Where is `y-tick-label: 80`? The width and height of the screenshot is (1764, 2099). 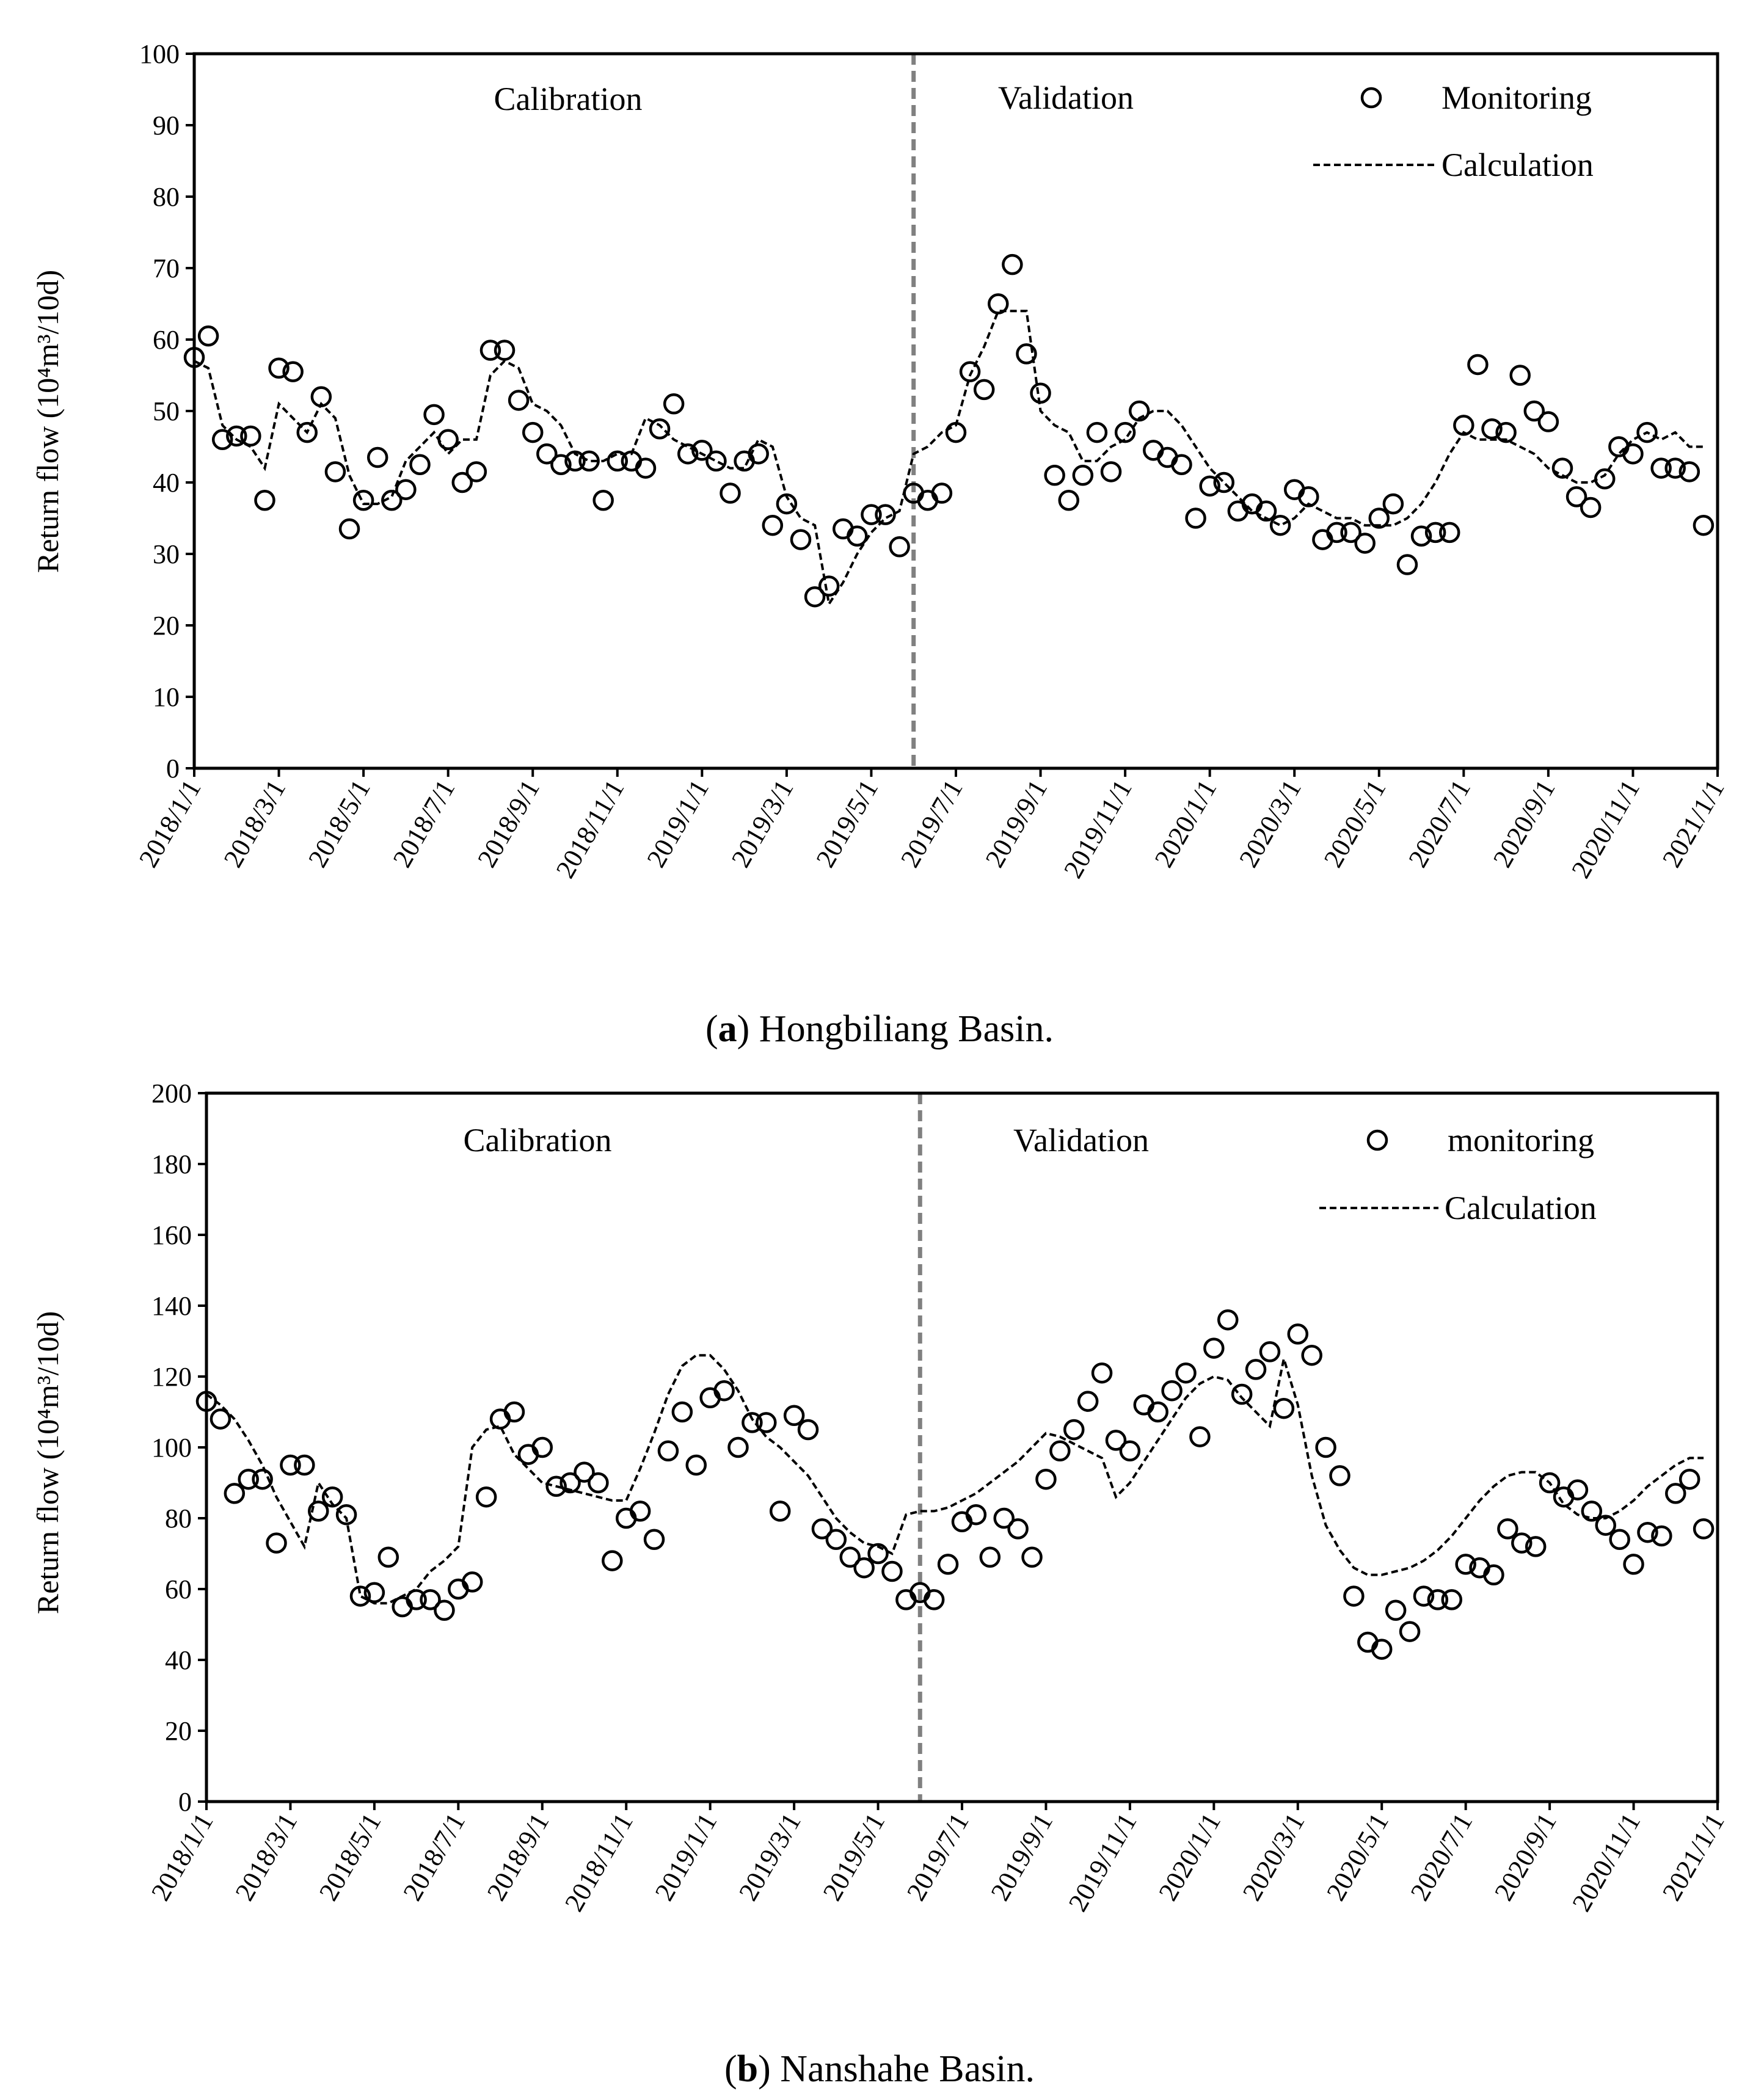 y-tick-label: 80 is located at coordinates (179, 1519).